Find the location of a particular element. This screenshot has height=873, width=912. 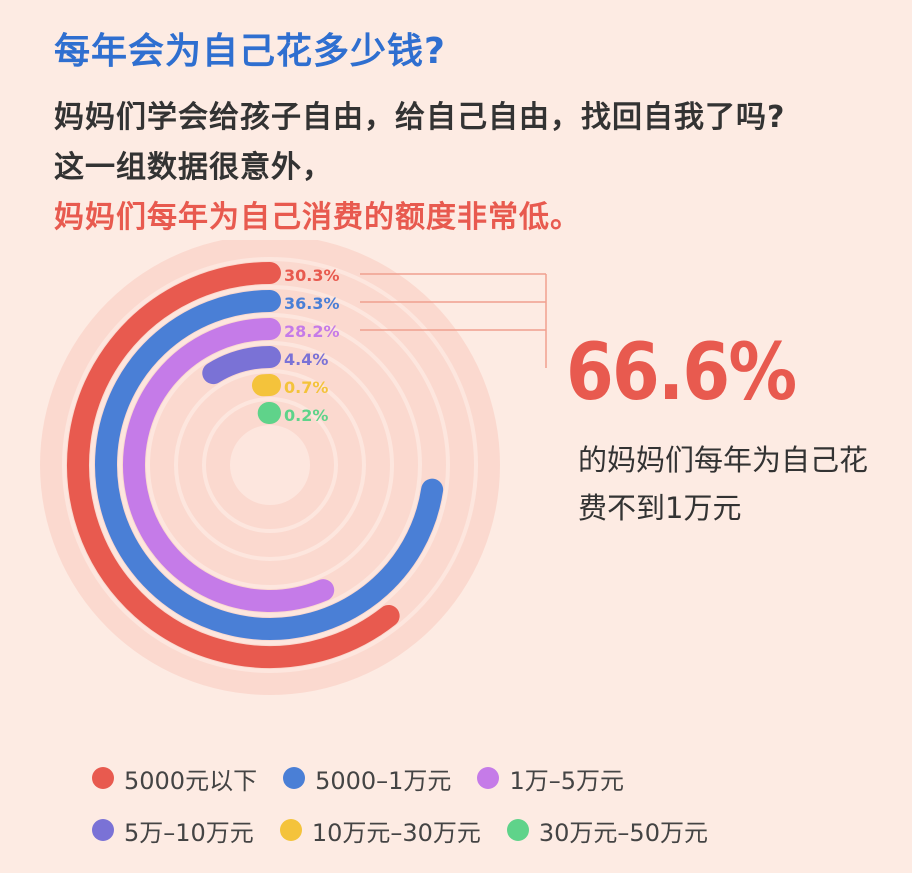

legend-item: 1万–5万元 is located at coordinates (550, 778).